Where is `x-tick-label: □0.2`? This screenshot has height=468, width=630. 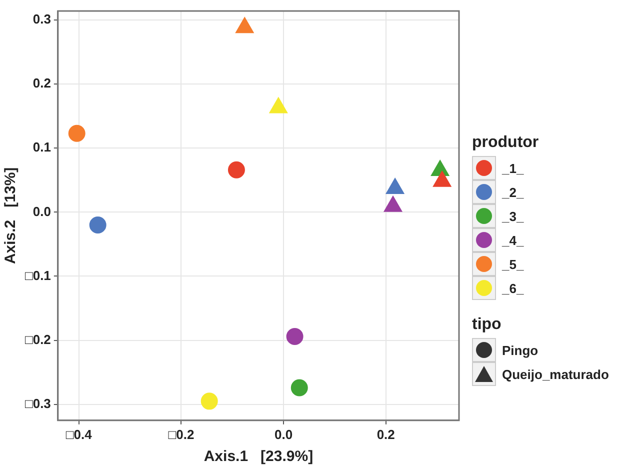
x-tick-label: □0.2 is located at coordinates (181, 434).